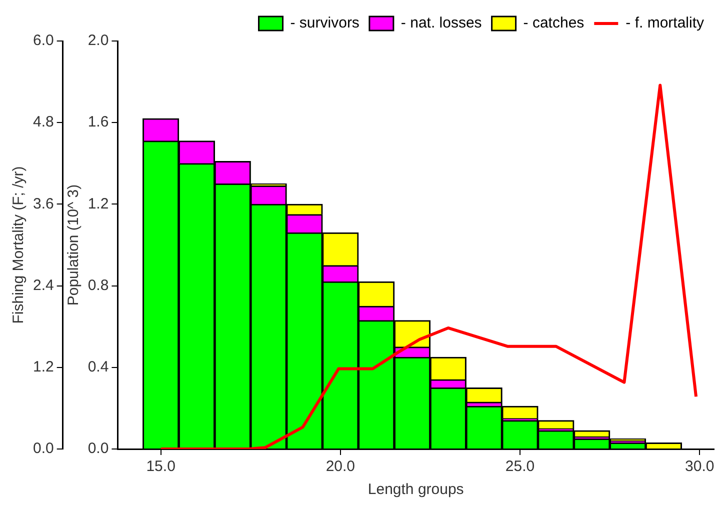 Image resolution: width=728 pixels, height=505 pixels. Describe the element at coordinates (43, 367) in the screenshot. I see `y2-tick-label: 1.2` at that location.